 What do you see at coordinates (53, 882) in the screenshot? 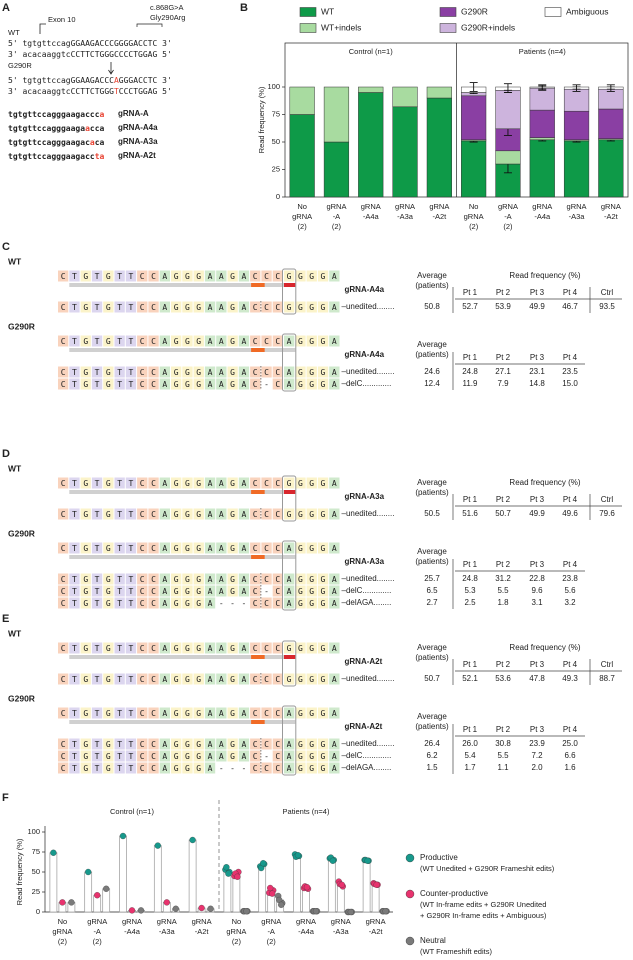
I see `bar` at bounding box center [53, 882].